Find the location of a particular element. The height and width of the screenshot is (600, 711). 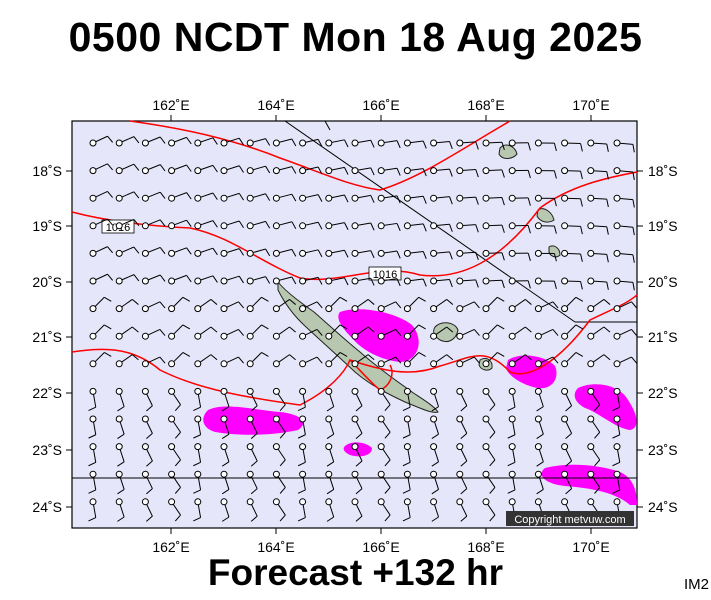

rain-area-icon is located at coordinates (357, 449).